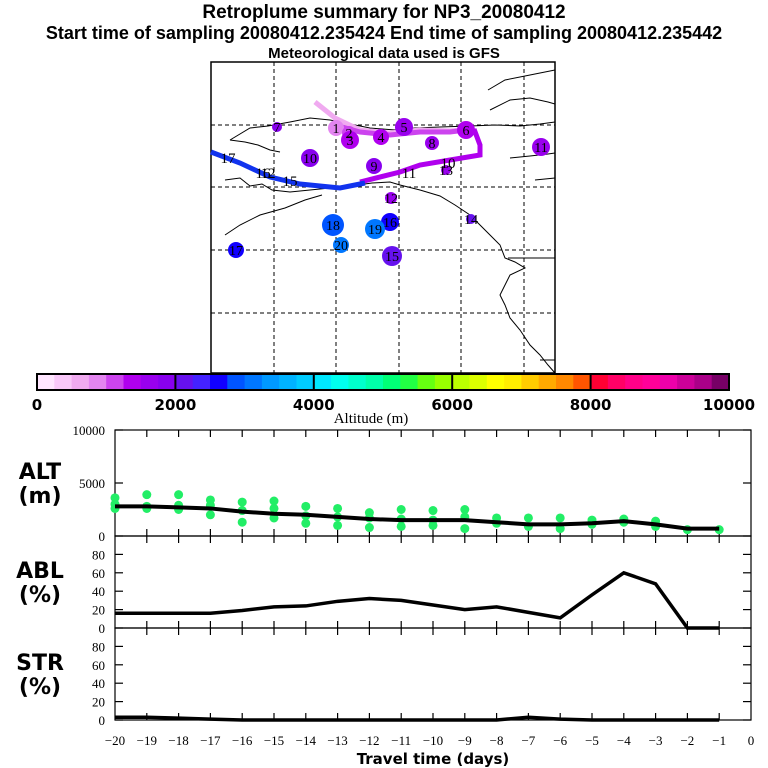  Describe the element at coordinates (98, 683) in the screenshot. I see `str-ytick-label: 40` at that location.